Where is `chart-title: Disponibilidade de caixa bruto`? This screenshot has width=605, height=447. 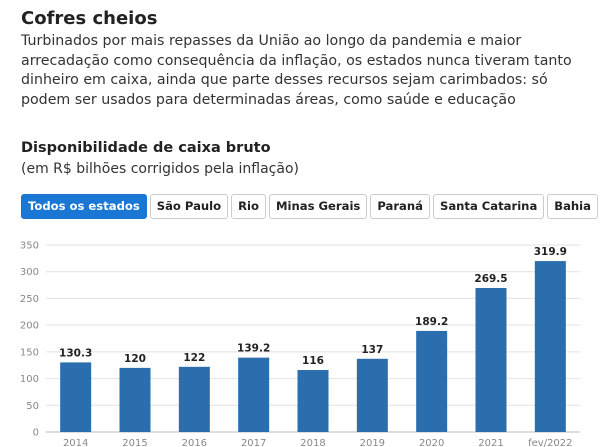 chart-title: Disponibilidade de caixa bruto is located at coordinates (146, 148).